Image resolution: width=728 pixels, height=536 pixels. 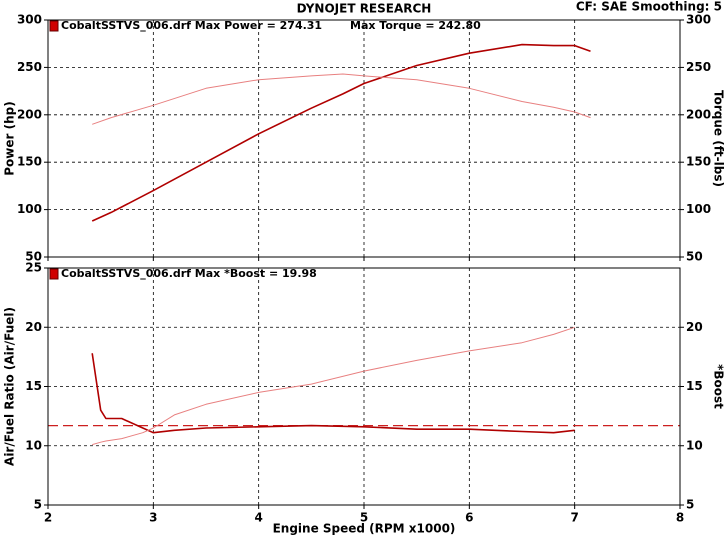 What do you see at coordinates (364, 529) in the screenshot?
I see `x-axis-label: Engine Speed (RPM x1000)` at bounding box center [364, 529].